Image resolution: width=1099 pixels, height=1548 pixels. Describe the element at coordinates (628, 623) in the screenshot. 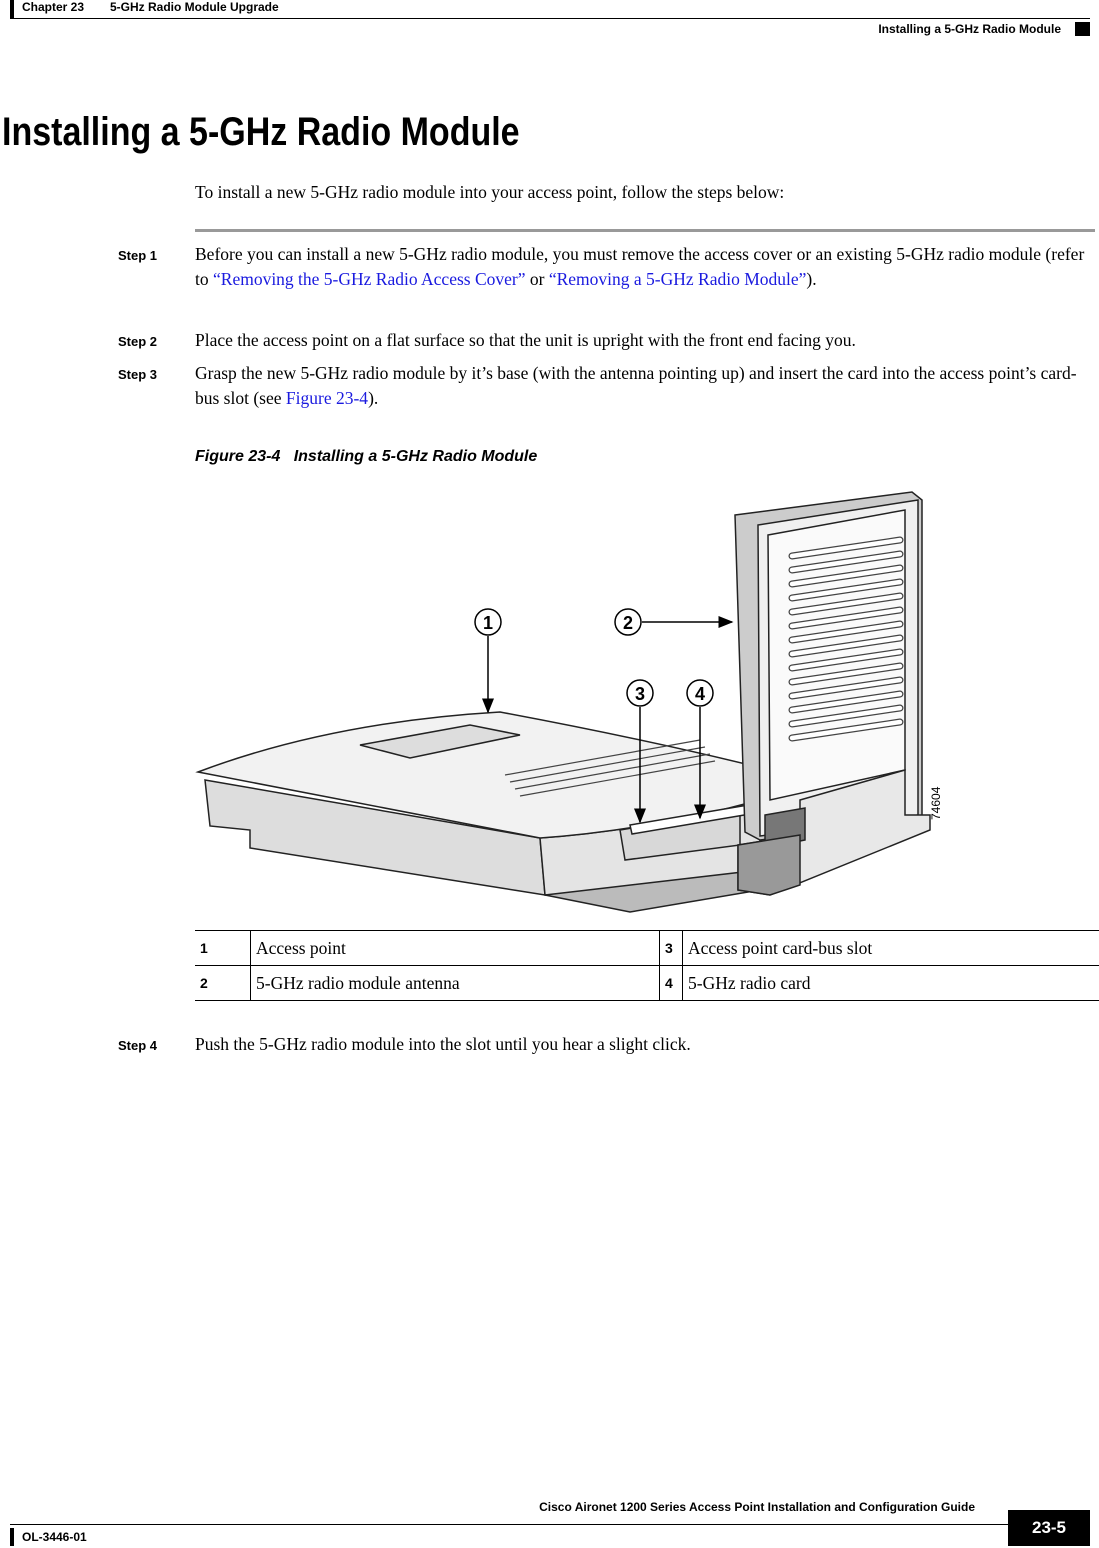

I see `callout: 2` at that location.